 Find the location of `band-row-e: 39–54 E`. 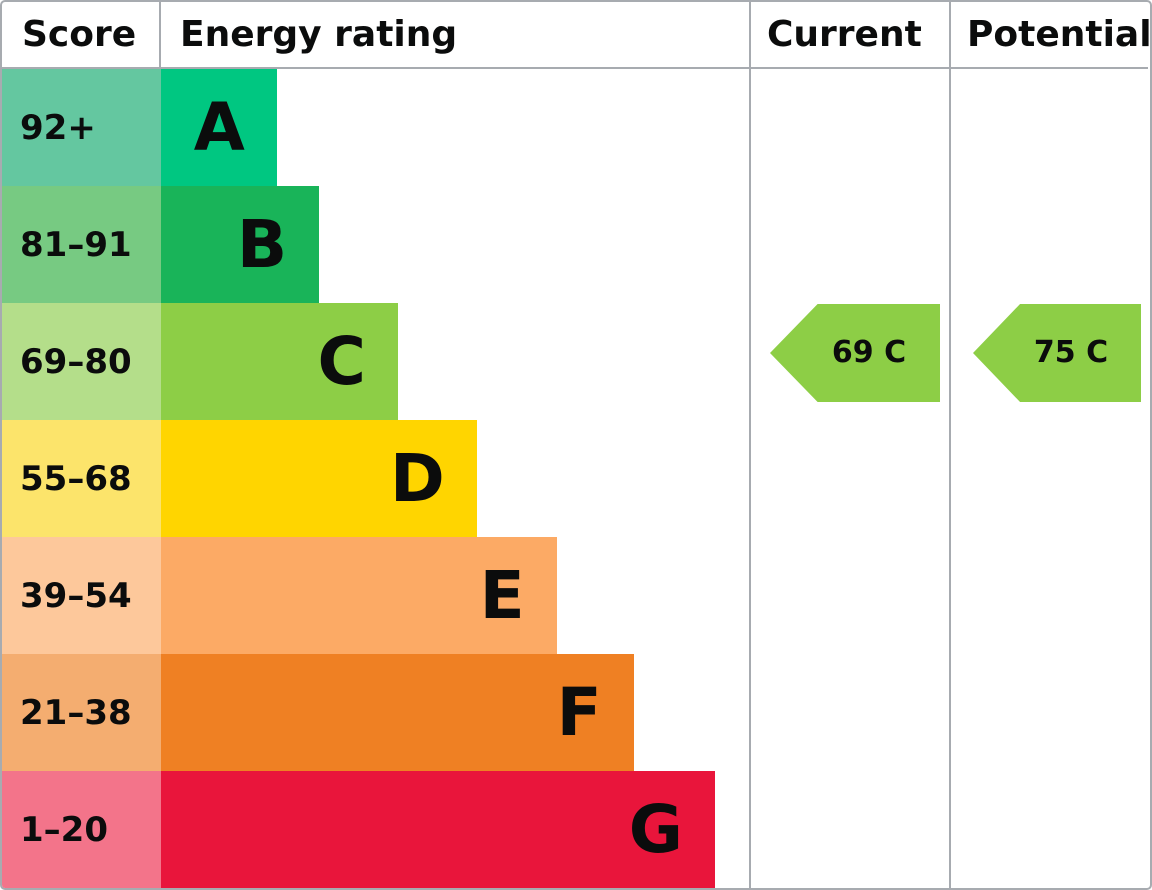

band-row-e: 39–54 E is located at coordinates (375, 595).